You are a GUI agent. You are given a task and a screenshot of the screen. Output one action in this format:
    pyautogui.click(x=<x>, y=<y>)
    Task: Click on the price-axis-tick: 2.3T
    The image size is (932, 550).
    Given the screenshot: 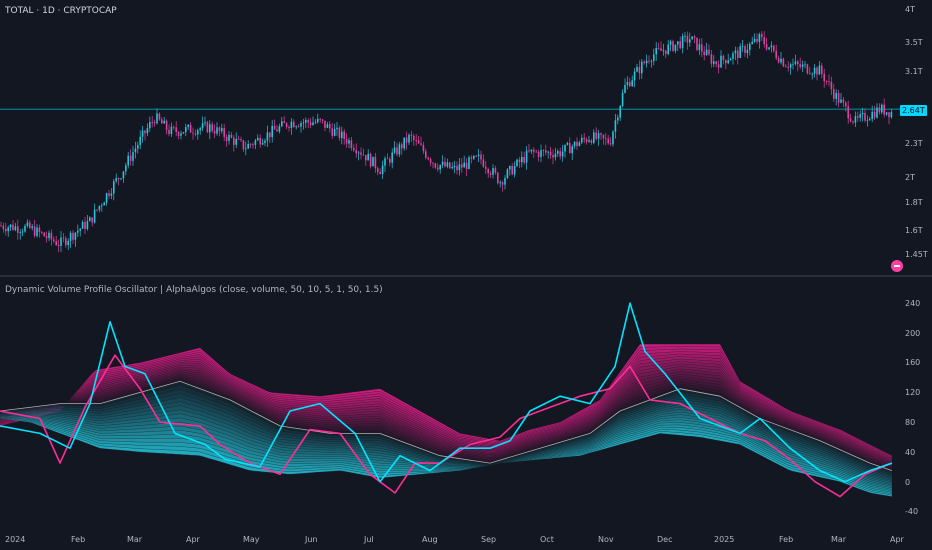 What is the action you would take?
    pyautogui.click(x=914, y=143)
    